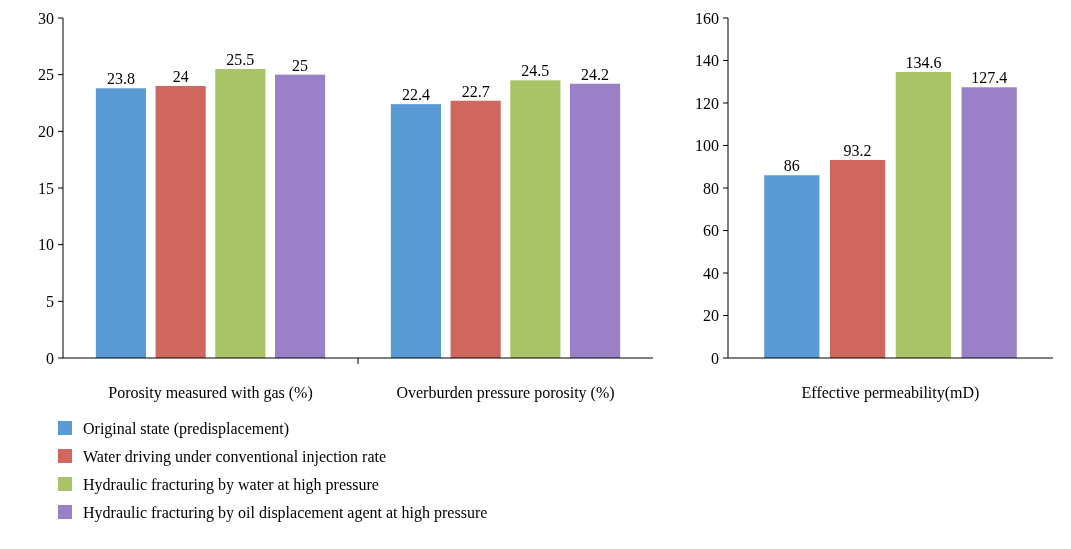 This screenshot has height=549, width=1071. What do you see at coordinates (535, 71) in the screenshot?
I see `data-label: 24.5` at bounding box center [535, 71].